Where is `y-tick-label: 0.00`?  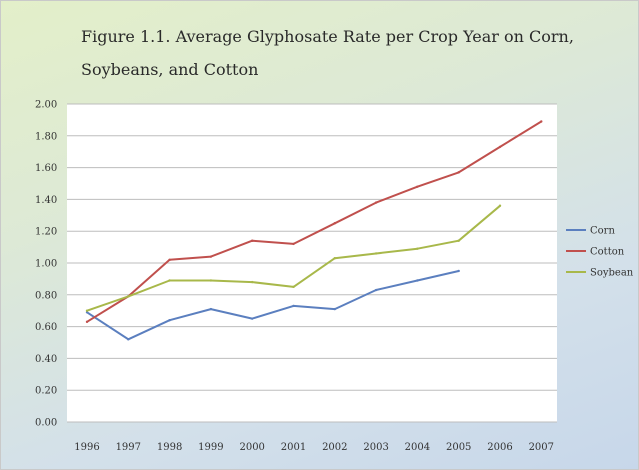 y-tick-label: 0.00 is located at coordinates (46, 423).